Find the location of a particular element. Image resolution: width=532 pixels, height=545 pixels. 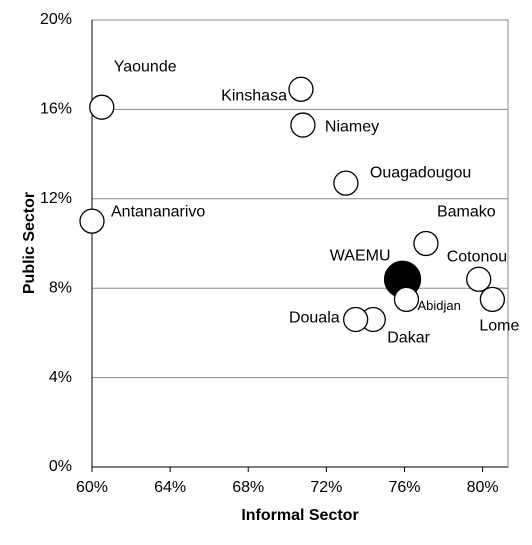

point-label: Antananarivo is located at coordinates (158, 211).